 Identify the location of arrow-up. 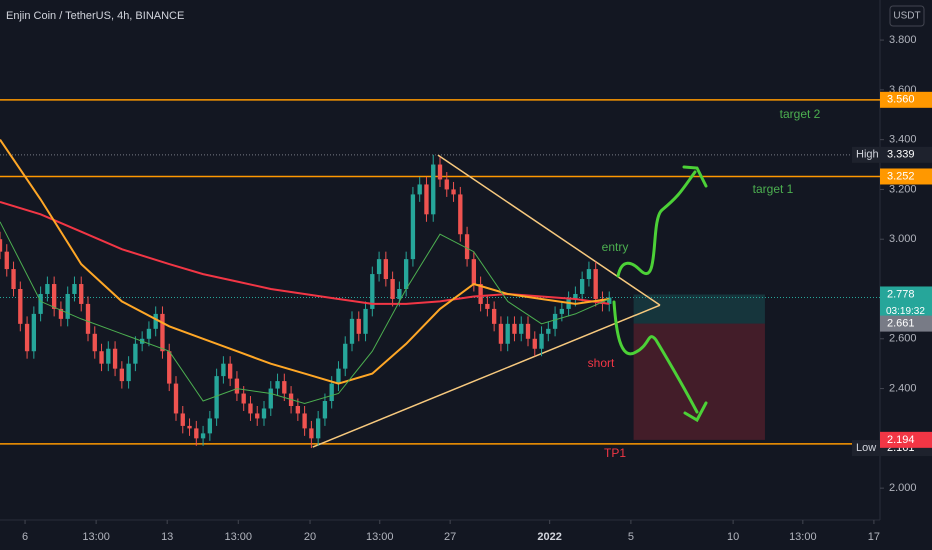
(656, 224).